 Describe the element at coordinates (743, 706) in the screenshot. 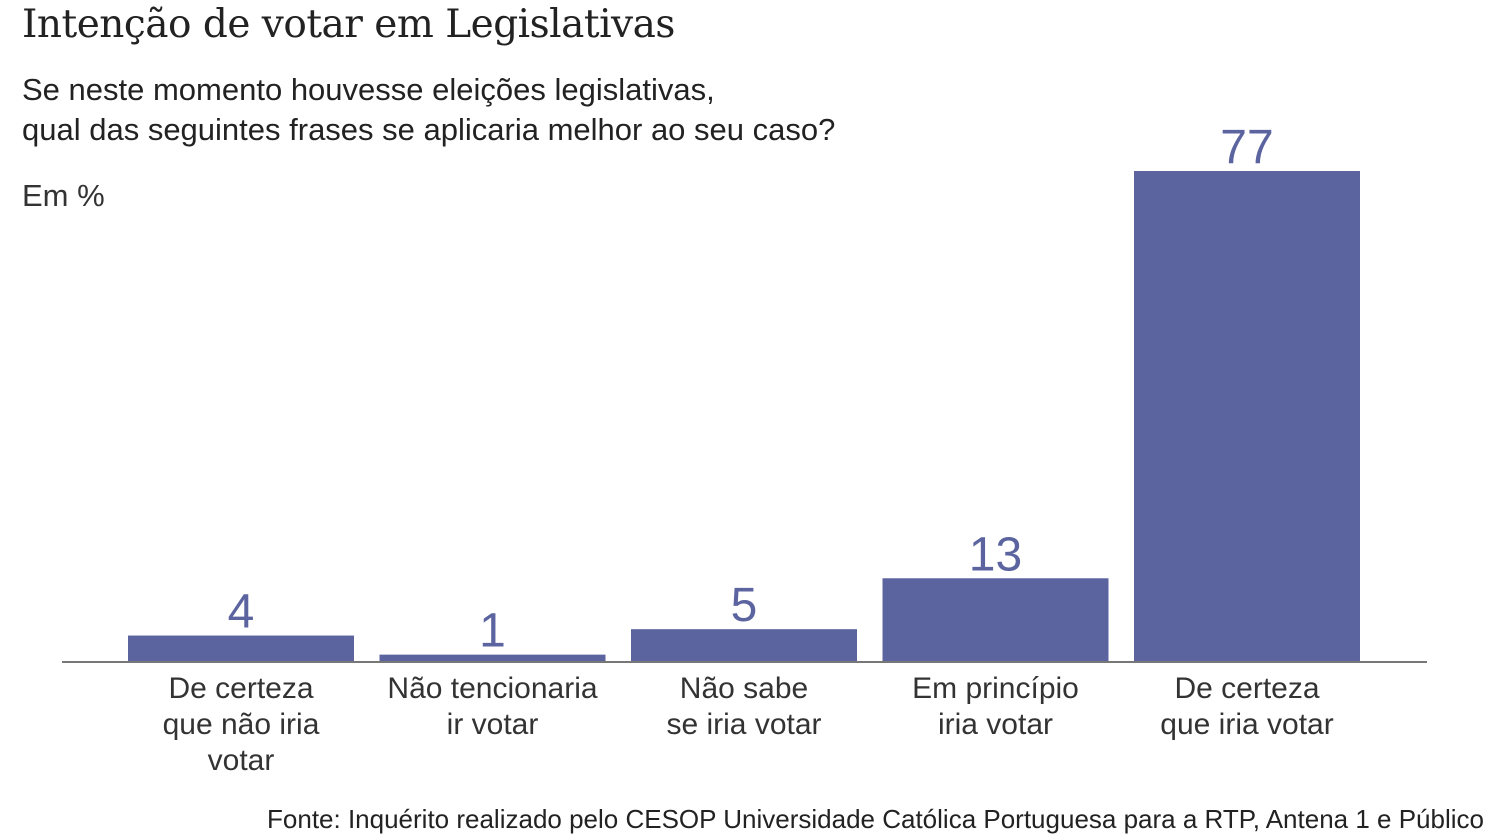

I see `category-label: Não sabe se iria votar` at that location.